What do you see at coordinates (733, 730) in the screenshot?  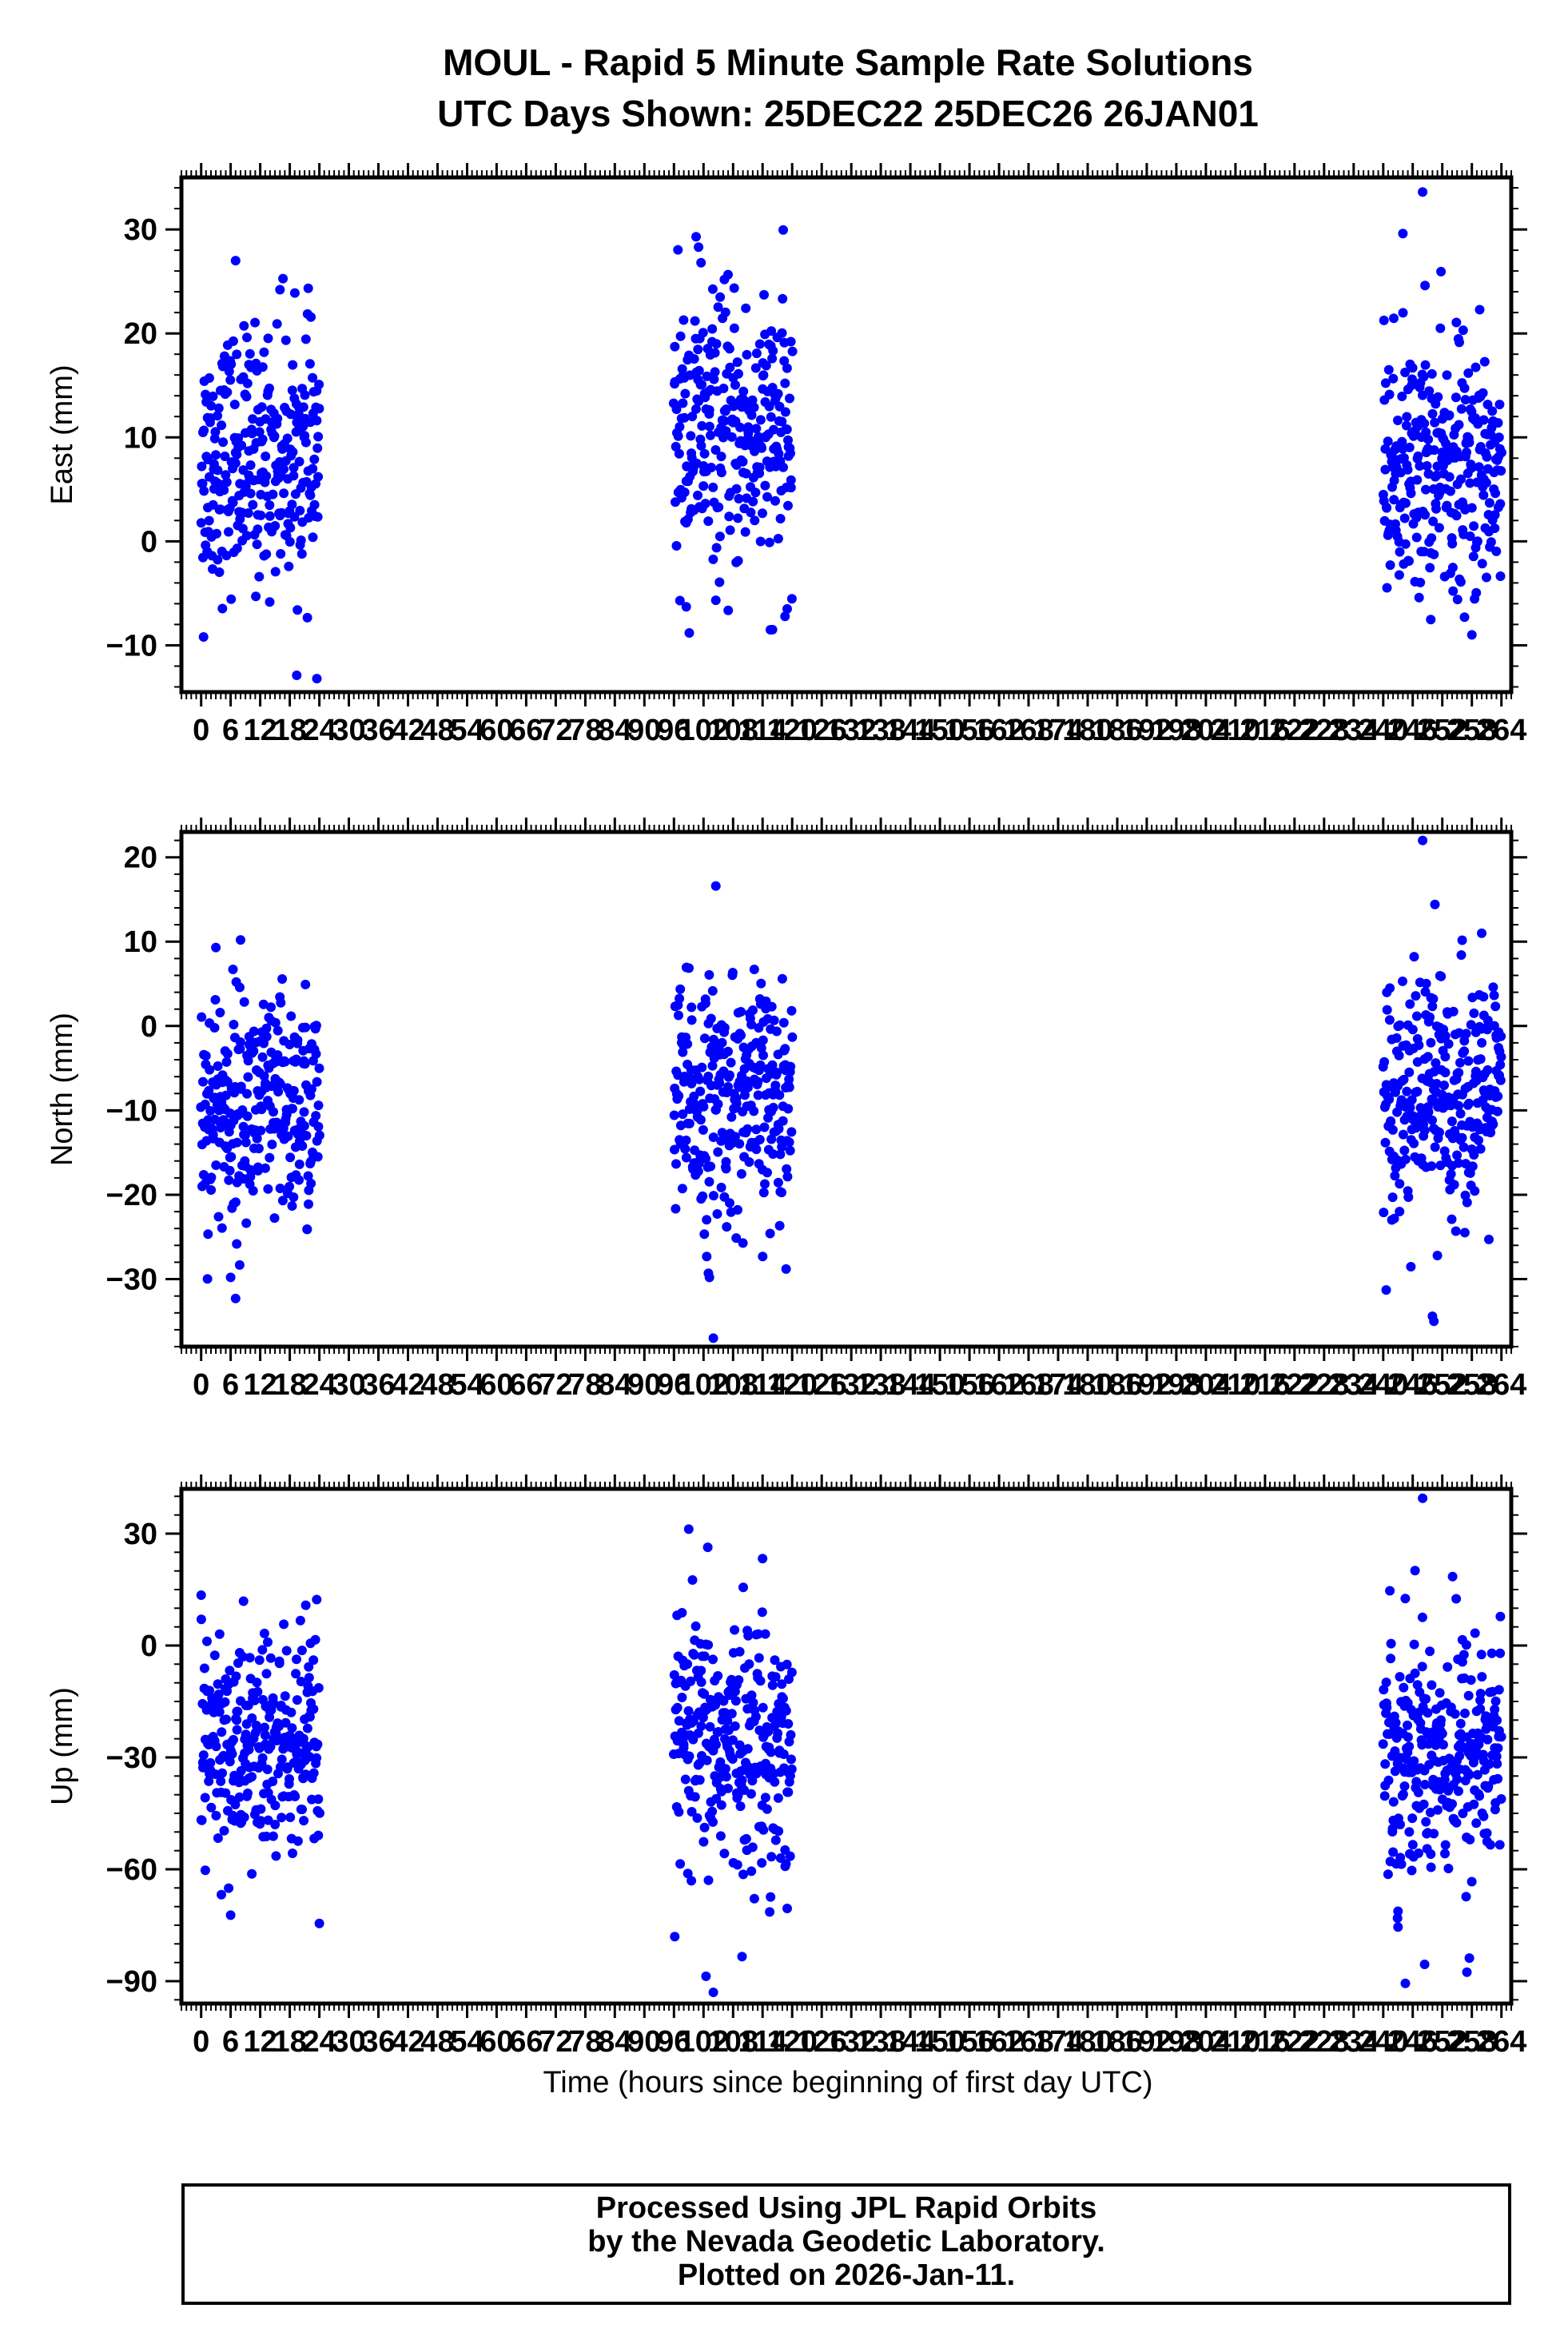 I see `x-tick-label: 108` at bounding box center [733, 730].